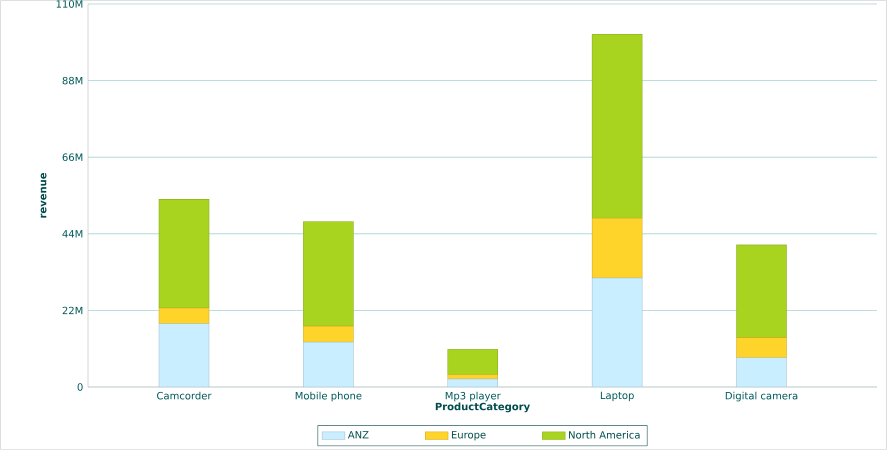  Describe the element at coordinates (329, 397) in the screenshot. I see `x-tick-label: Mobile phone` at that location.